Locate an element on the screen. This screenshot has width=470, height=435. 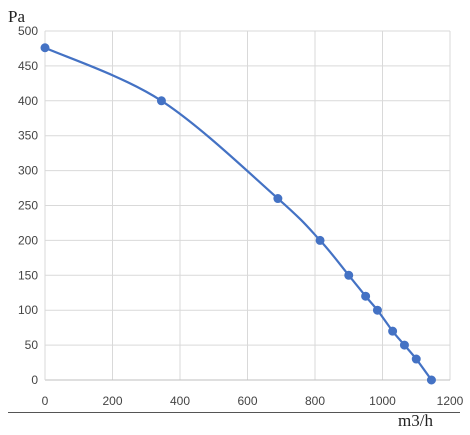
x-axis-ticks: 0 200 400 600 800 1000 1200 is located at coordinates (253, 401).